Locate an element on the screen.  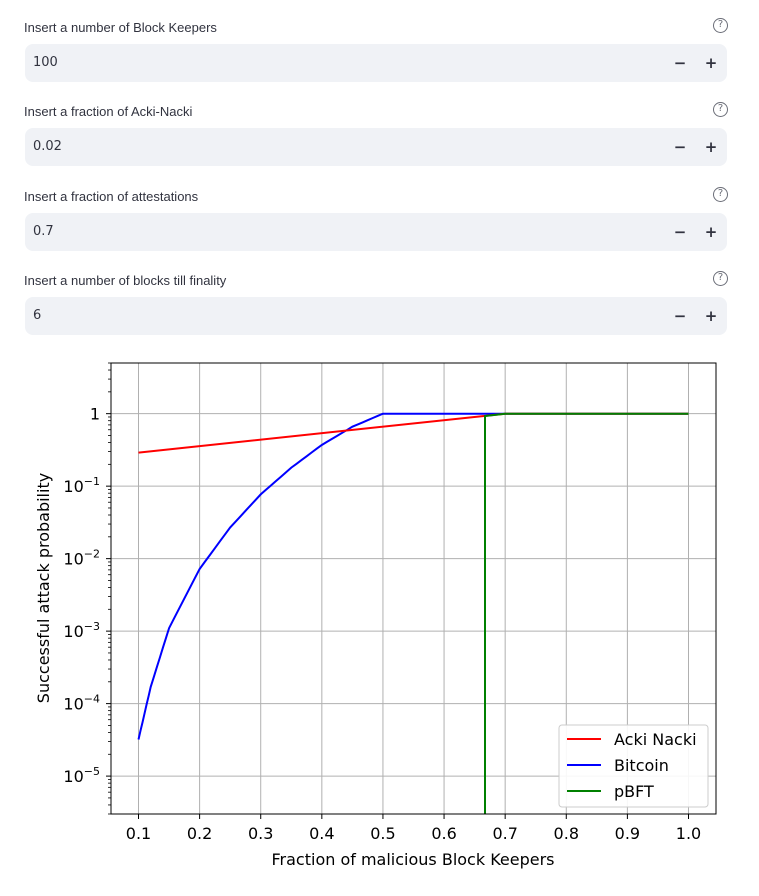
x-tick-label: 0.1 is located at coordinates (138, 833).